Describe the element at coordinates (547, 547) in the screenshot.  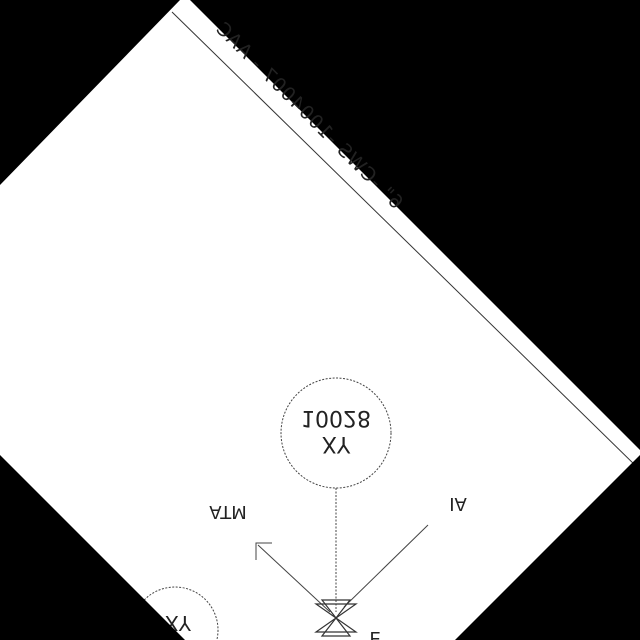
I see `corner-mask-bottom-right` at that location.